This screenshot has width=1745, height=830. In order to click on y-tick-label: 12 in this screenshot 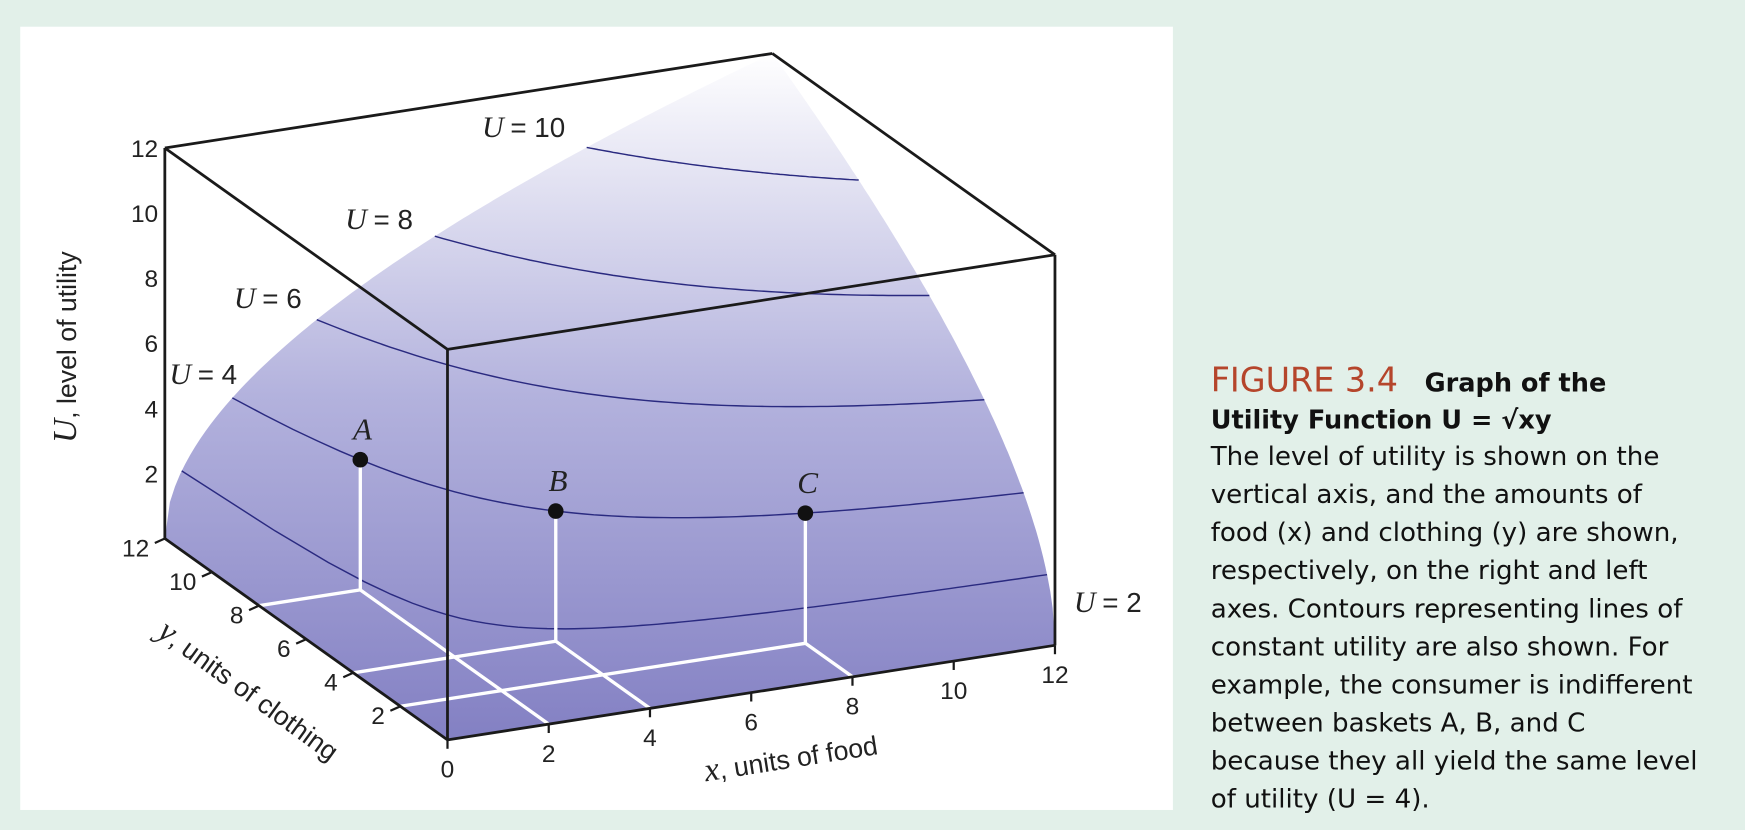, I will do `click(135, 548)`.